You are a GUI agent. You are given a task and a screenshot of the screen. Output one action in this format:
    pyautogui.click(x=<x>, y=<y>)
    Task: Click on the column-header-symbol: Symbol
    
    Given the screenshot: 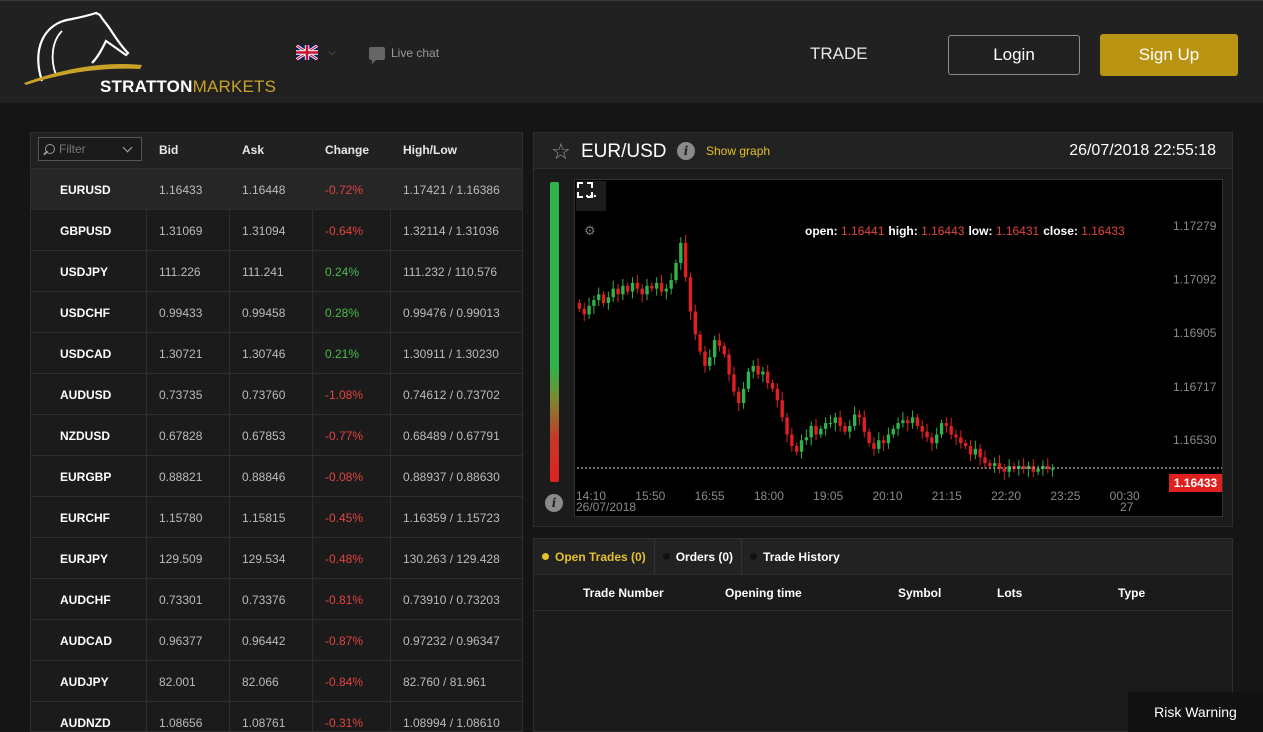 What is the action you would take?
    pyautogui.click(x=920, y=593)
    